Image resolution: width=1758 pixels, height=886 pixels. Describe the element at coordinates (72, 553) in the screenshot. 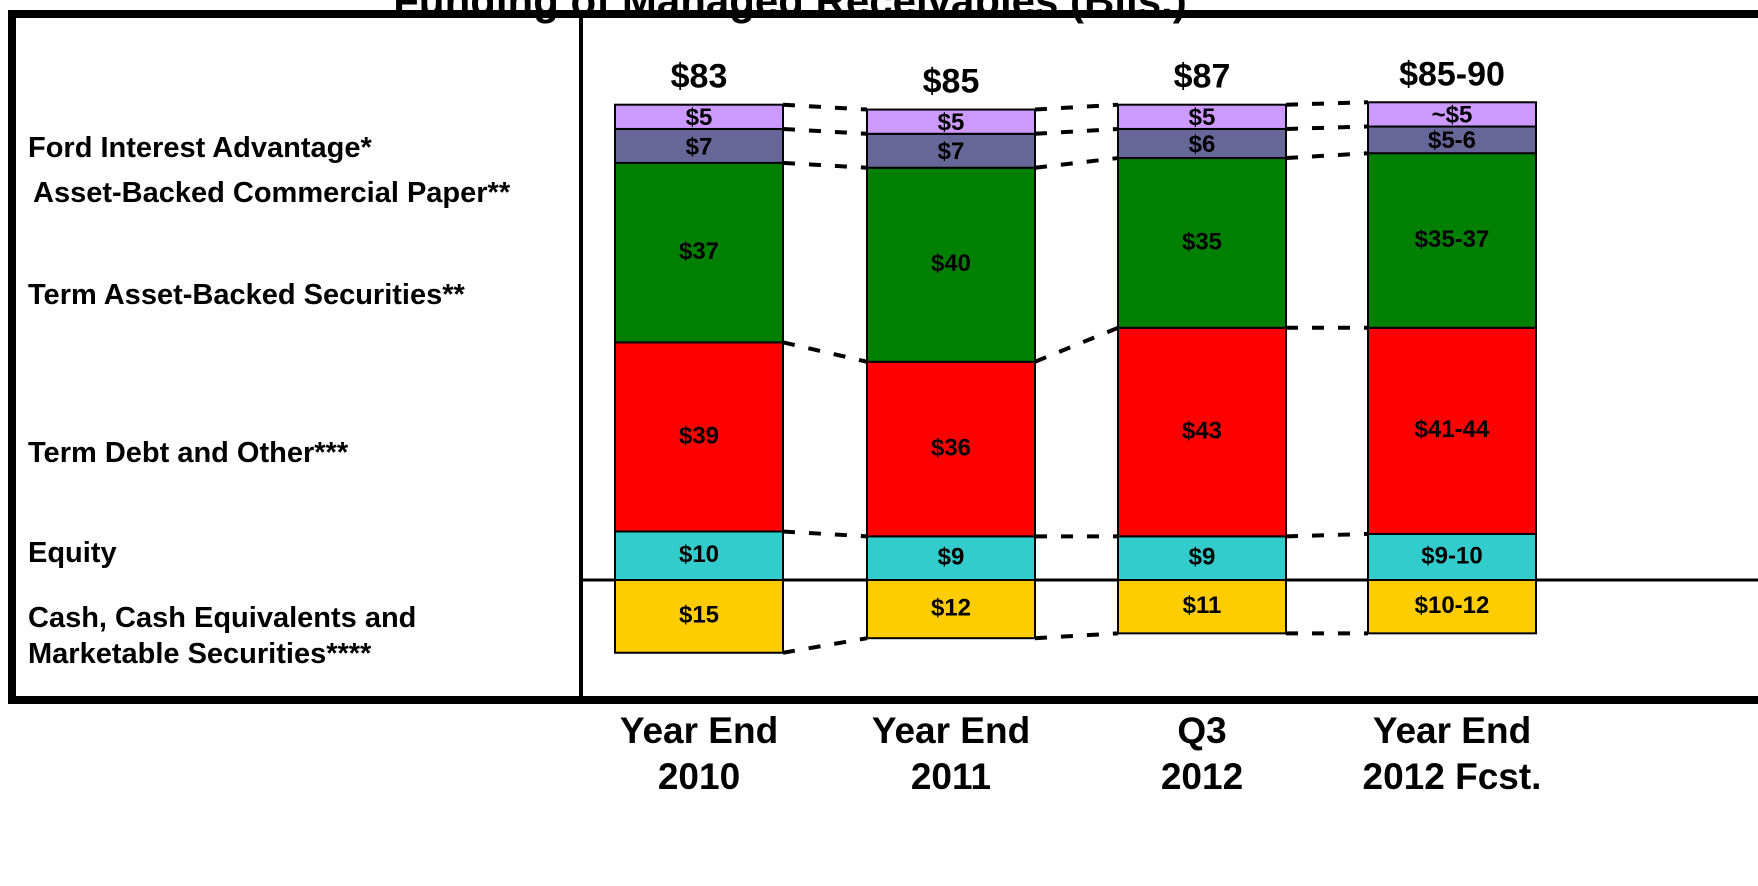

I see `legend-label: Equity` at that location.